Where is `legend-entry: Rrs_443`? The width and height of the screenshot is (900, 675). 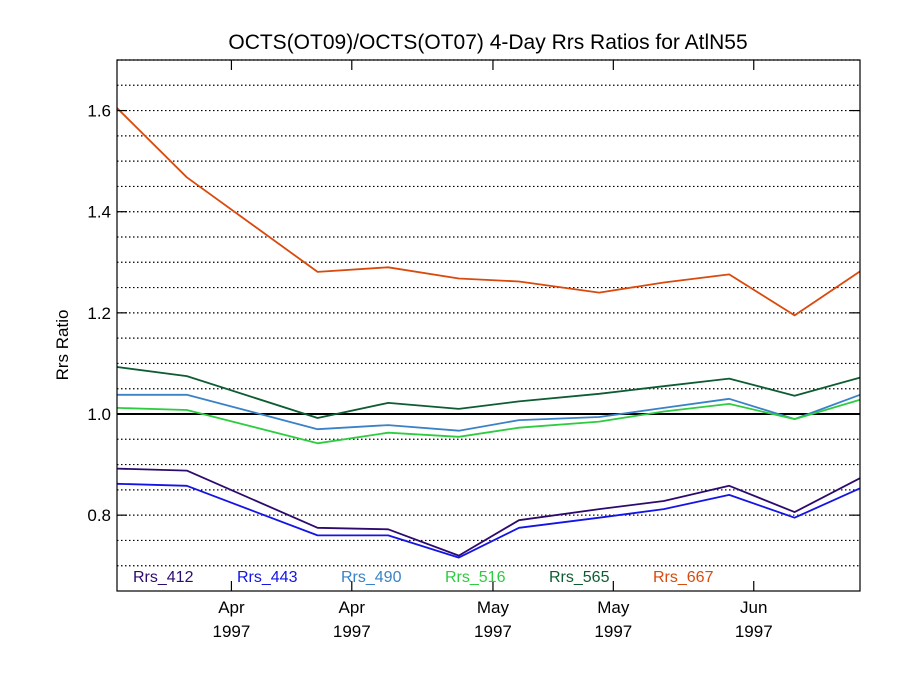 legend-entry: Rrs_443 is located at coordinates (267, 577).